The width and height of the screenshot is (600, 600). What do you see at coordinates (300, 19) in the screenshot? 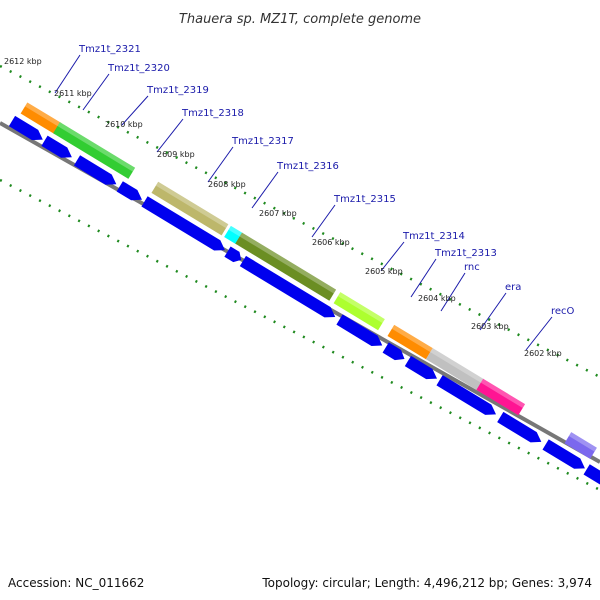
I see `map-title: Thauera sp. MZ1T, complete genome` at bounding box center [300, 19].